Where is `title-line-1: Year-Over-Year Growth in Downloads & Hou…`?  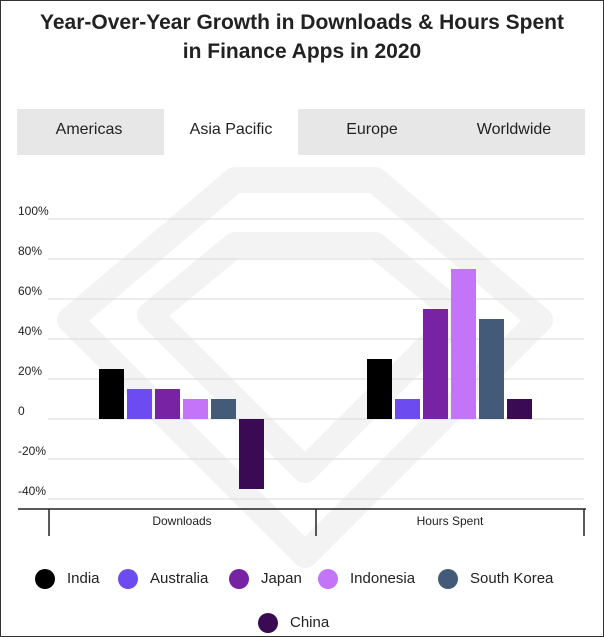 title-line-1: Year-Over-Year Growth in Downloads & Hou… is located at coordinates (302, 22).